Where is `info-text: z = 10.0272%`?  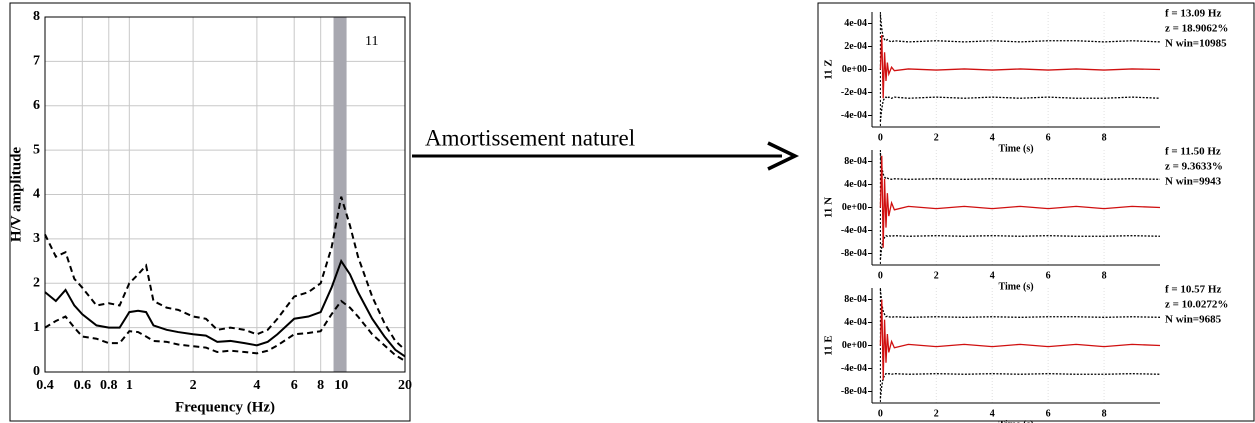
info-text: z = 10.0272% is located at coordinates (1196, 305).